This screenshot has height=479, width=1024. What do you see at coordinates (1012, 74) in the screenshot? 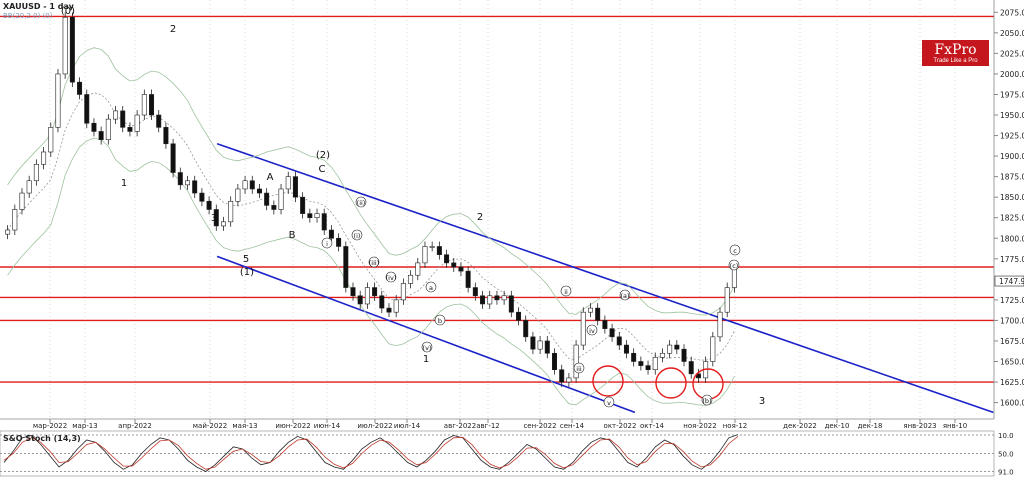
I see `price-tick-label: 2000.00` at bounding box center [1012, 74].